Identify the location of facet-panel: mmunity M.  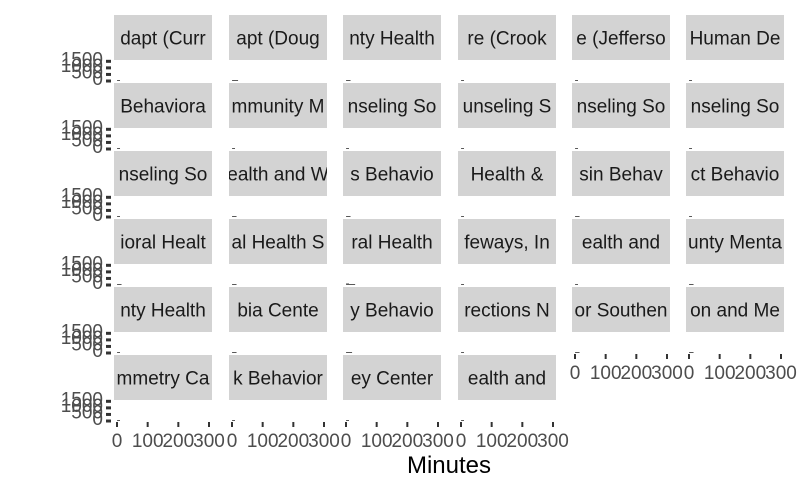
(278, 116).